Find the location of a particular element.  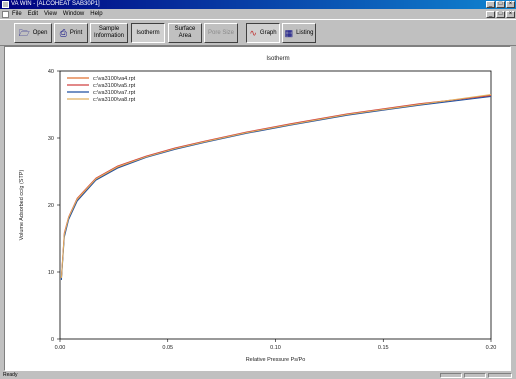

y-tick-label: 30 is located at coordinates (51, 139).